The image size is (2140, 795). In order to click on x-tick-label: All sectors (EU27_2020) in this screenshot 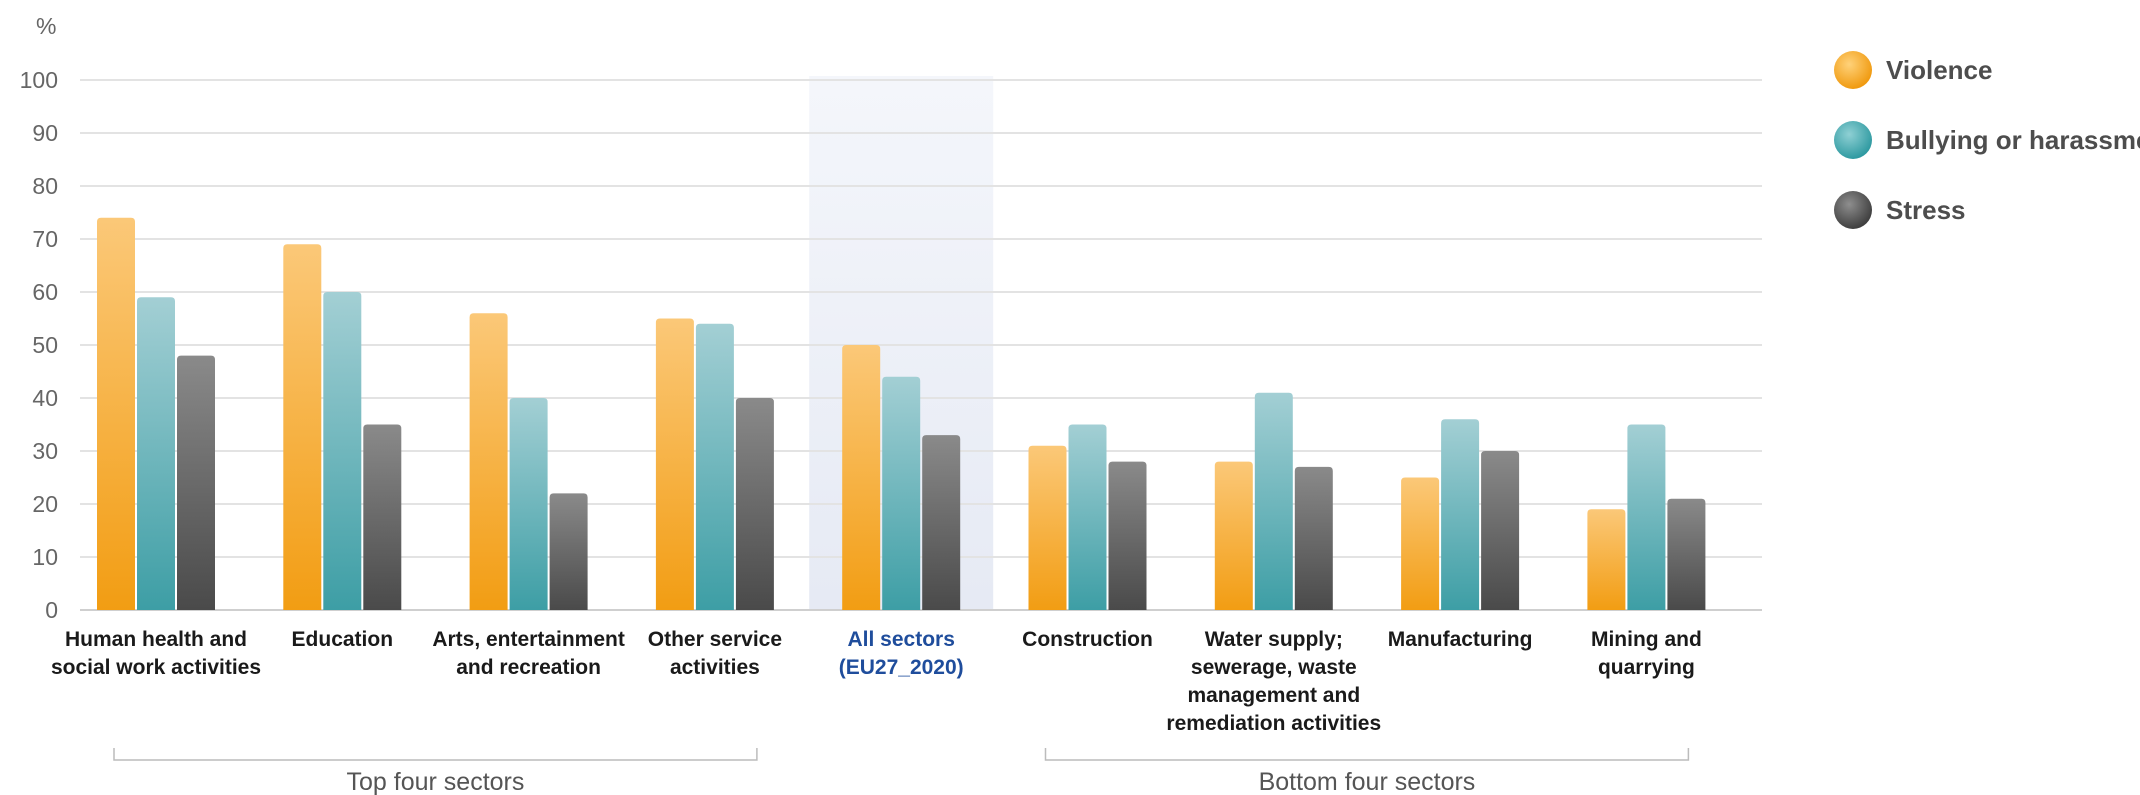, I will do `click(901, 653)`.